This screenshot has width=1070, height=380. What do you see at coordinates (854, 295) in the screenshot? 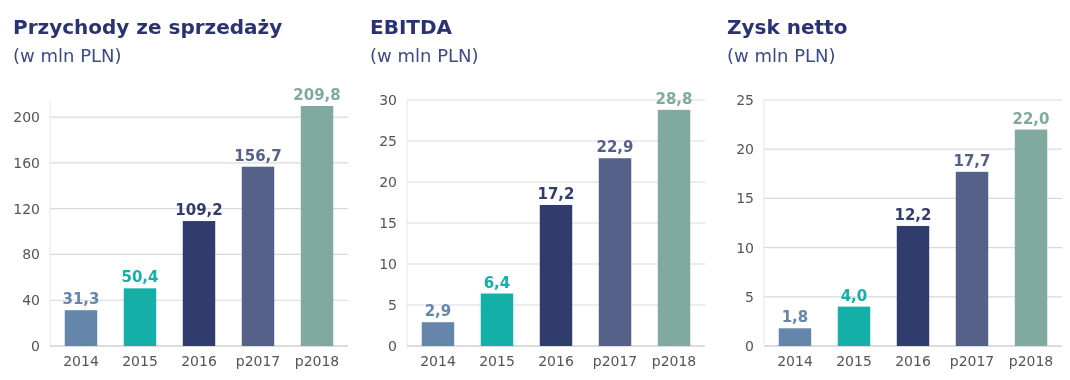
I see `data-label: 4,0` at bounding box center [854, 295].